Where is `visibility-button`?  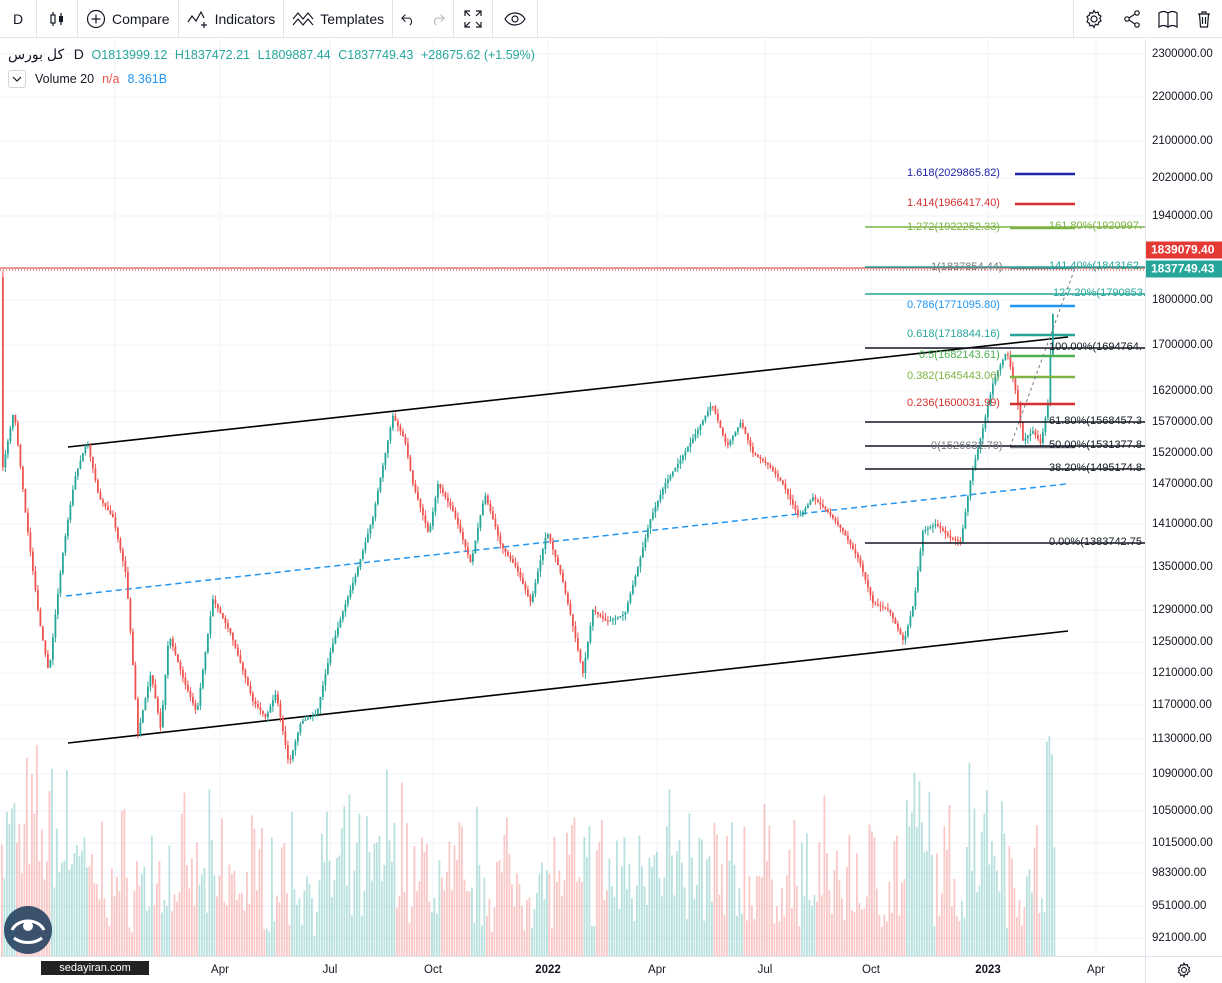 visibility-button is located at coordinates (515, 19).